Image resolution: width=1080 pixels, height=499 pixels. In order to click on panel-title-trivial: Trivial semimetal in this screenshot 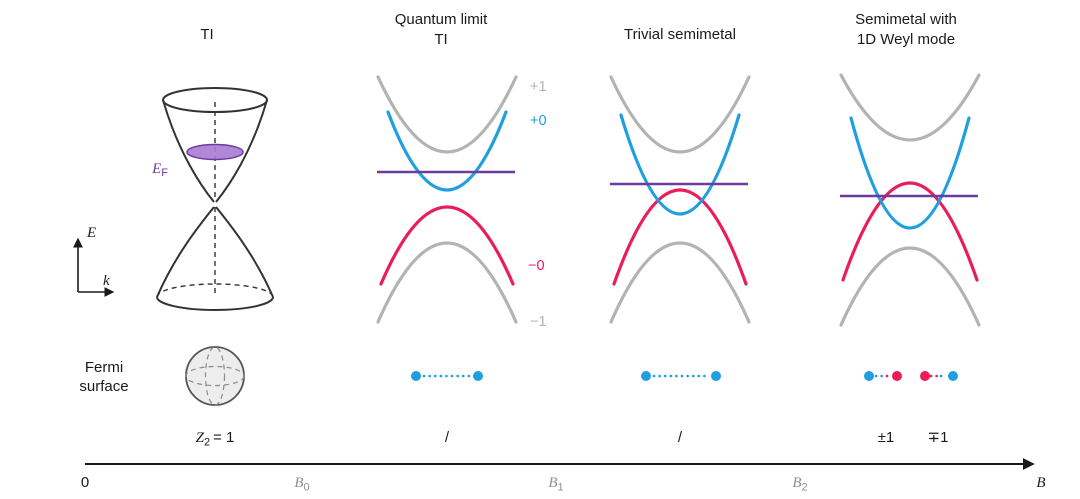, I will do `click(680, 34)`.